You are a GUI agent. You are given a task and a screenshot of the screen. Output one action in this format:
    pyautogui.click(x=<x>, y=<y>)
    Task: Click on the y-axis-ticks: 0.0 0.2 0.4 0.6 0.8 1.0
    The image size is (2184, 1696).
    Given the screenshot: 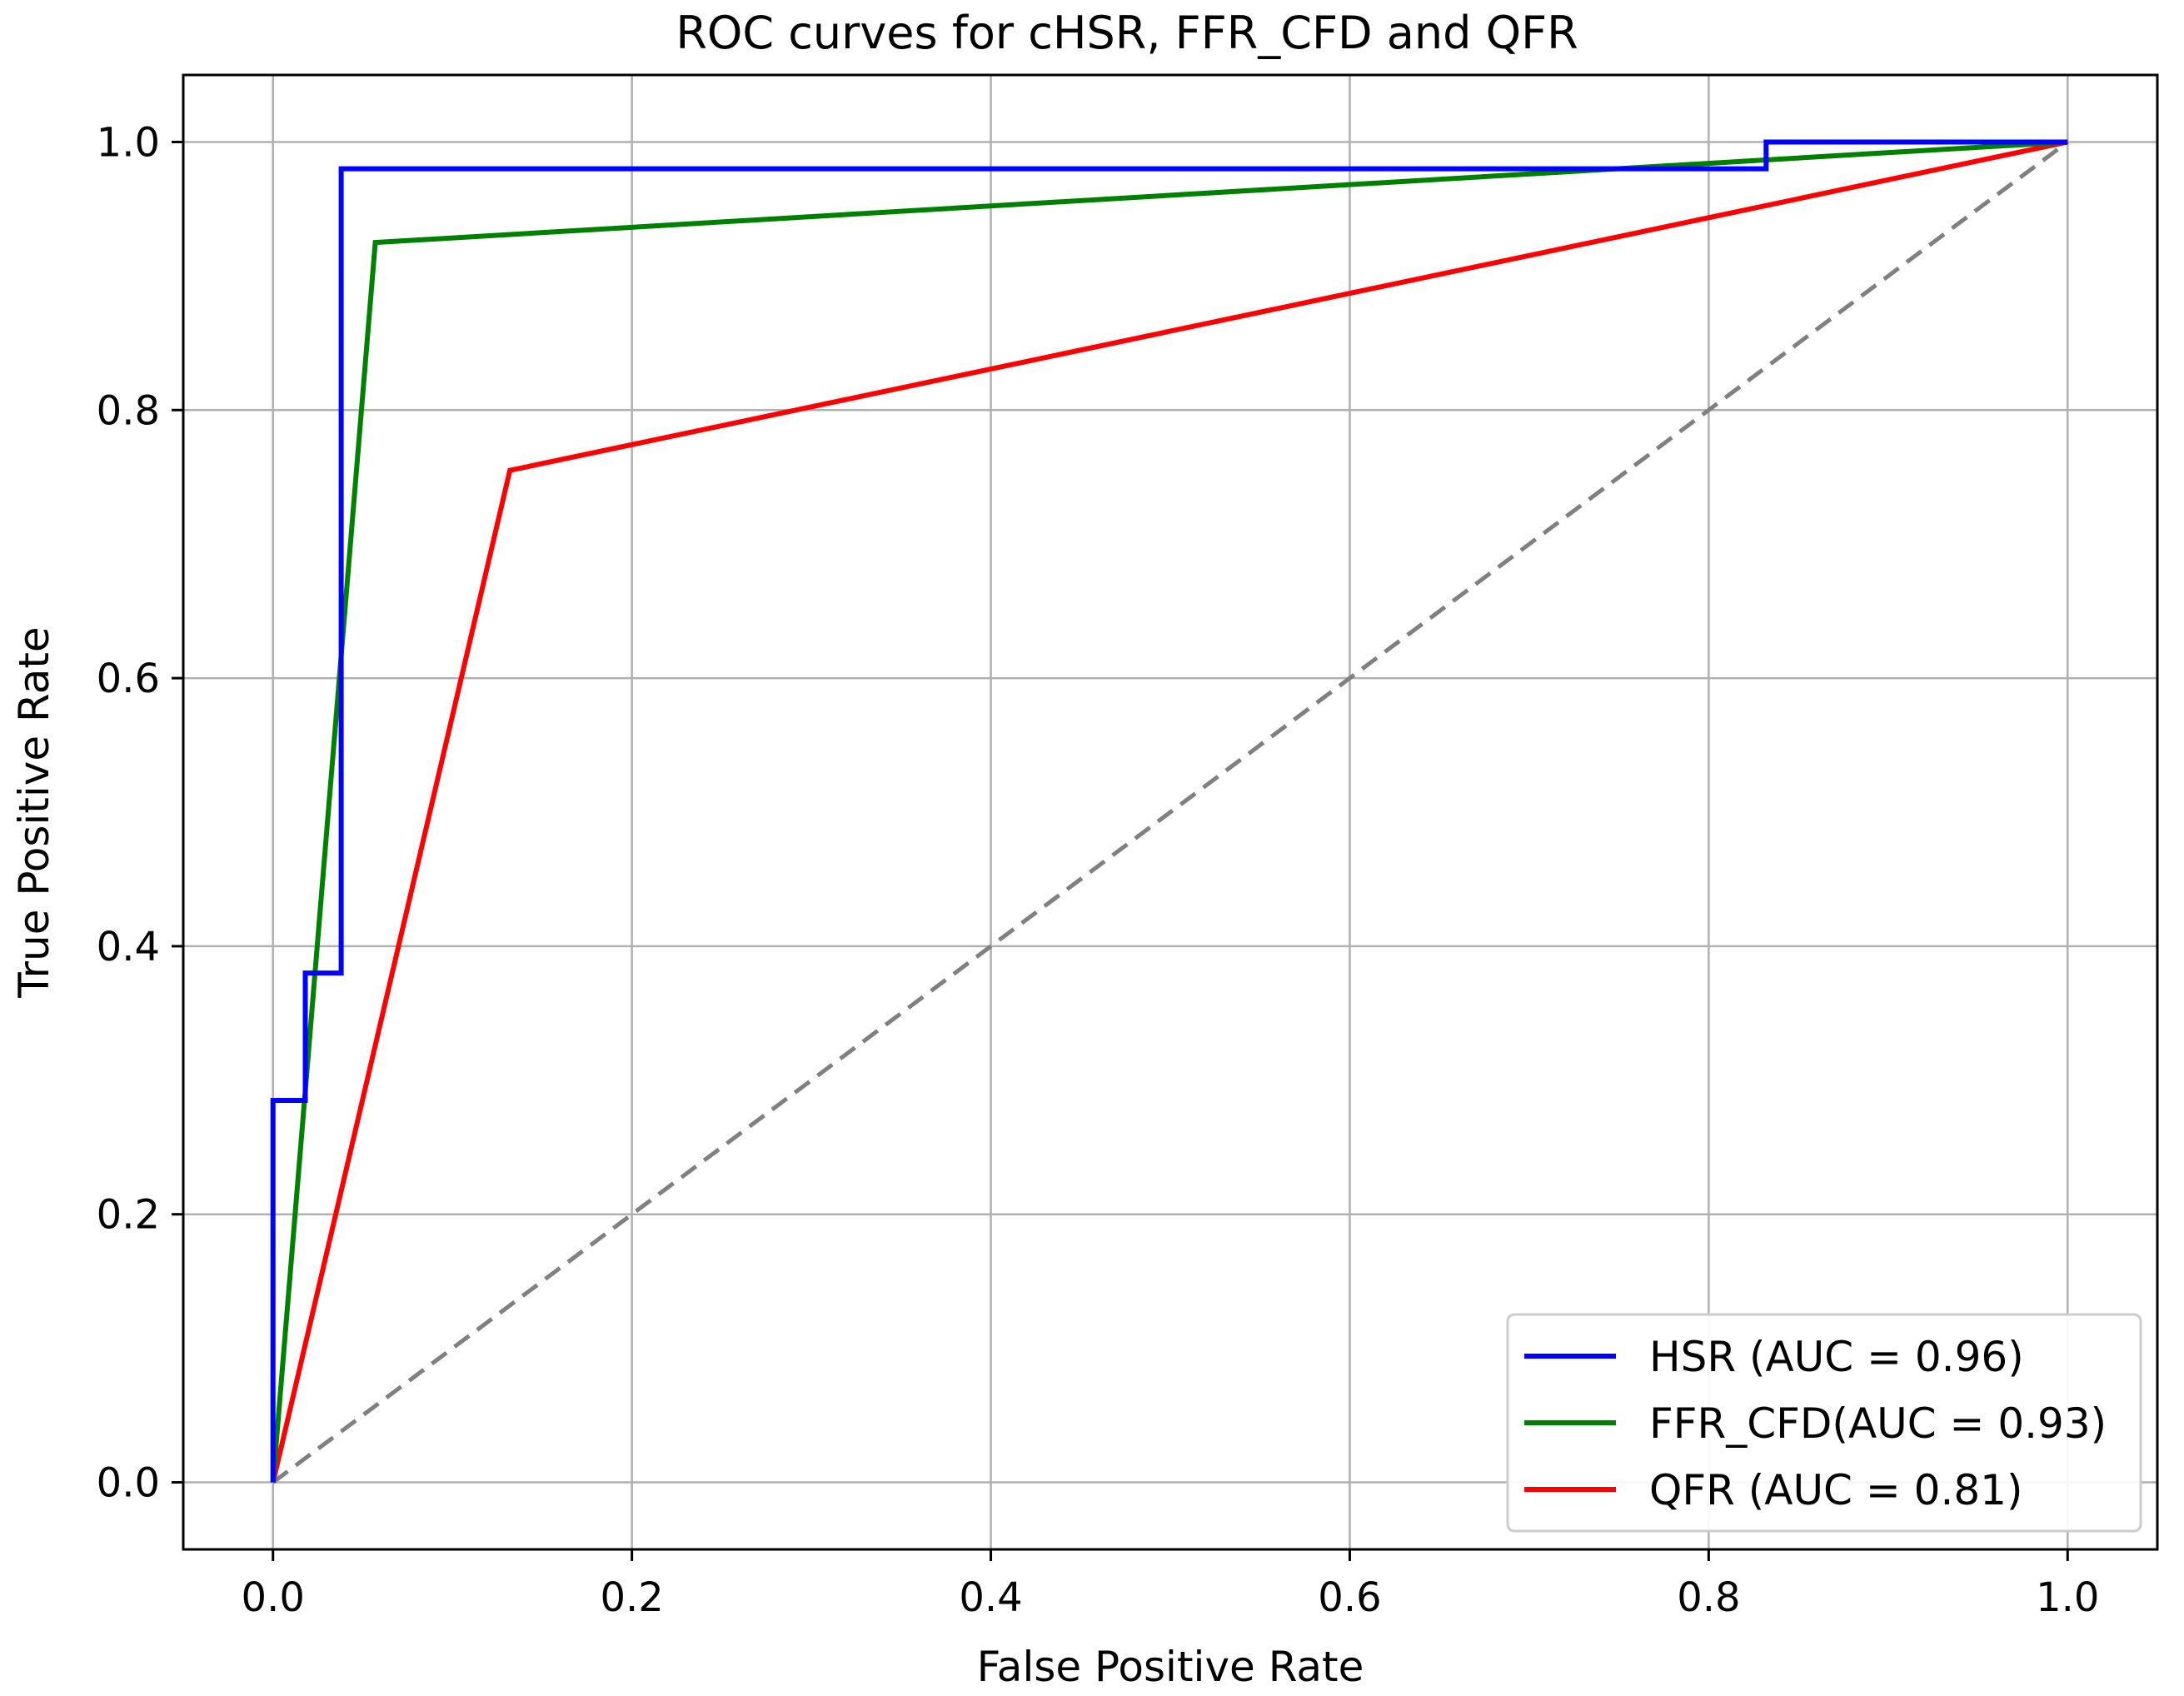 What is the action you would take?
    pyautogui.click(x=140, y=813)
    